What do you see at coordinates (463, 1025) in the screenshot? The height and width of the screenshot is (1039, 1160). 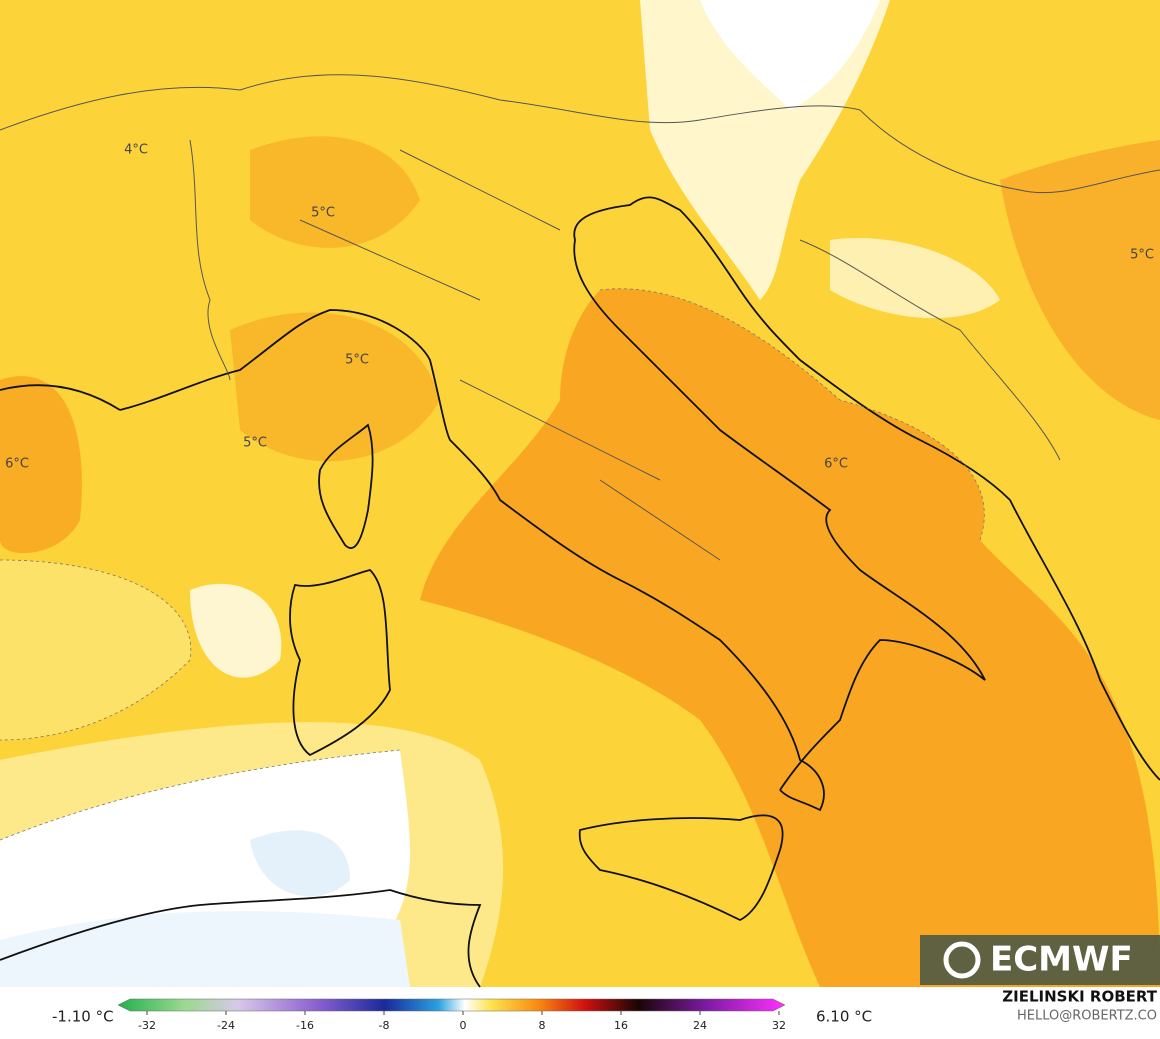 I see `colorbar-tick-label: 0` at bounding box center [463, 1025].